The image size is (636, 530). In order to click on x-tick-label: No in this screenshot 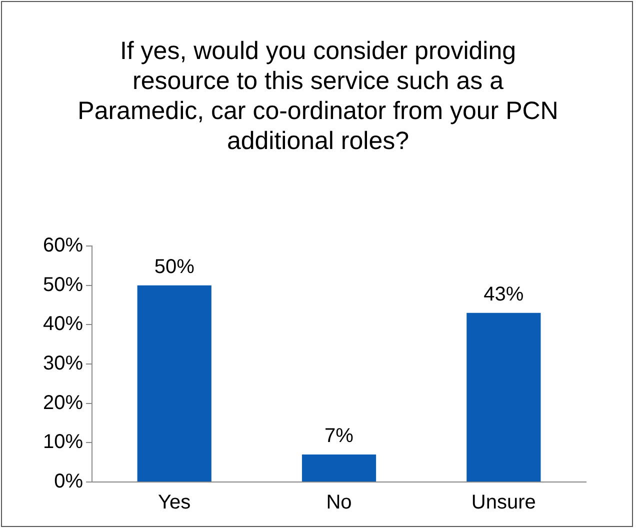, I will do `click(339, 503)`.